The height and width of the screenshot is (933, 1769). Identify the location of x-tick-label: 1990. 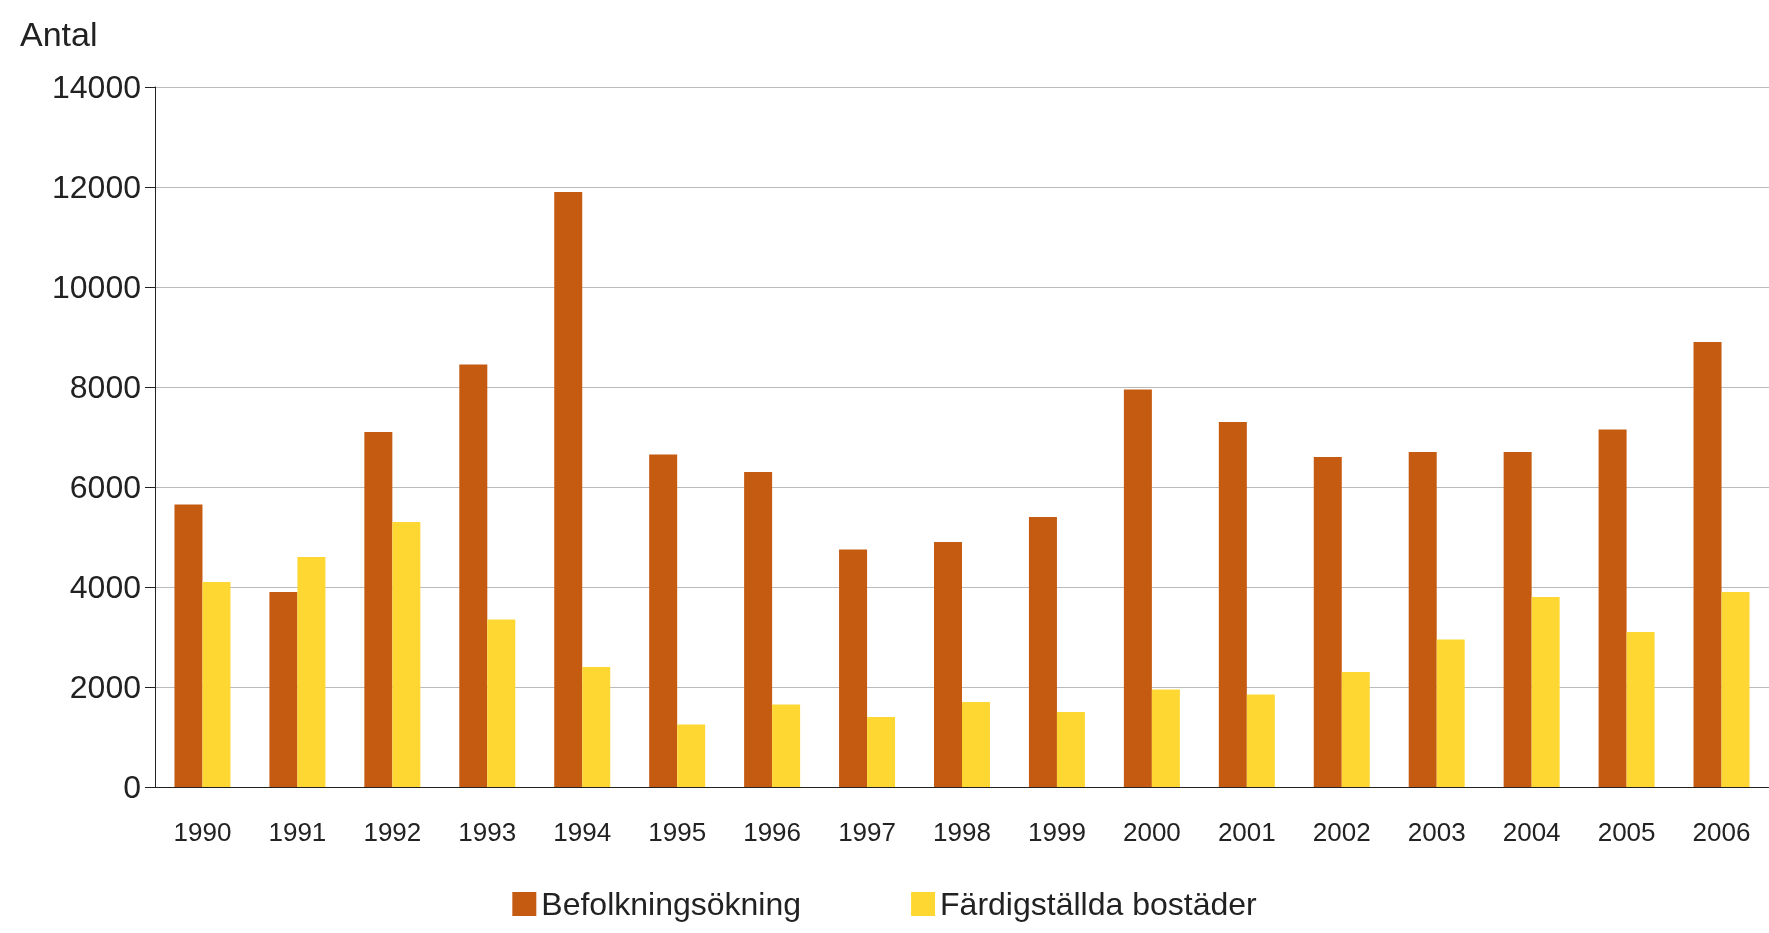
(202, 832).